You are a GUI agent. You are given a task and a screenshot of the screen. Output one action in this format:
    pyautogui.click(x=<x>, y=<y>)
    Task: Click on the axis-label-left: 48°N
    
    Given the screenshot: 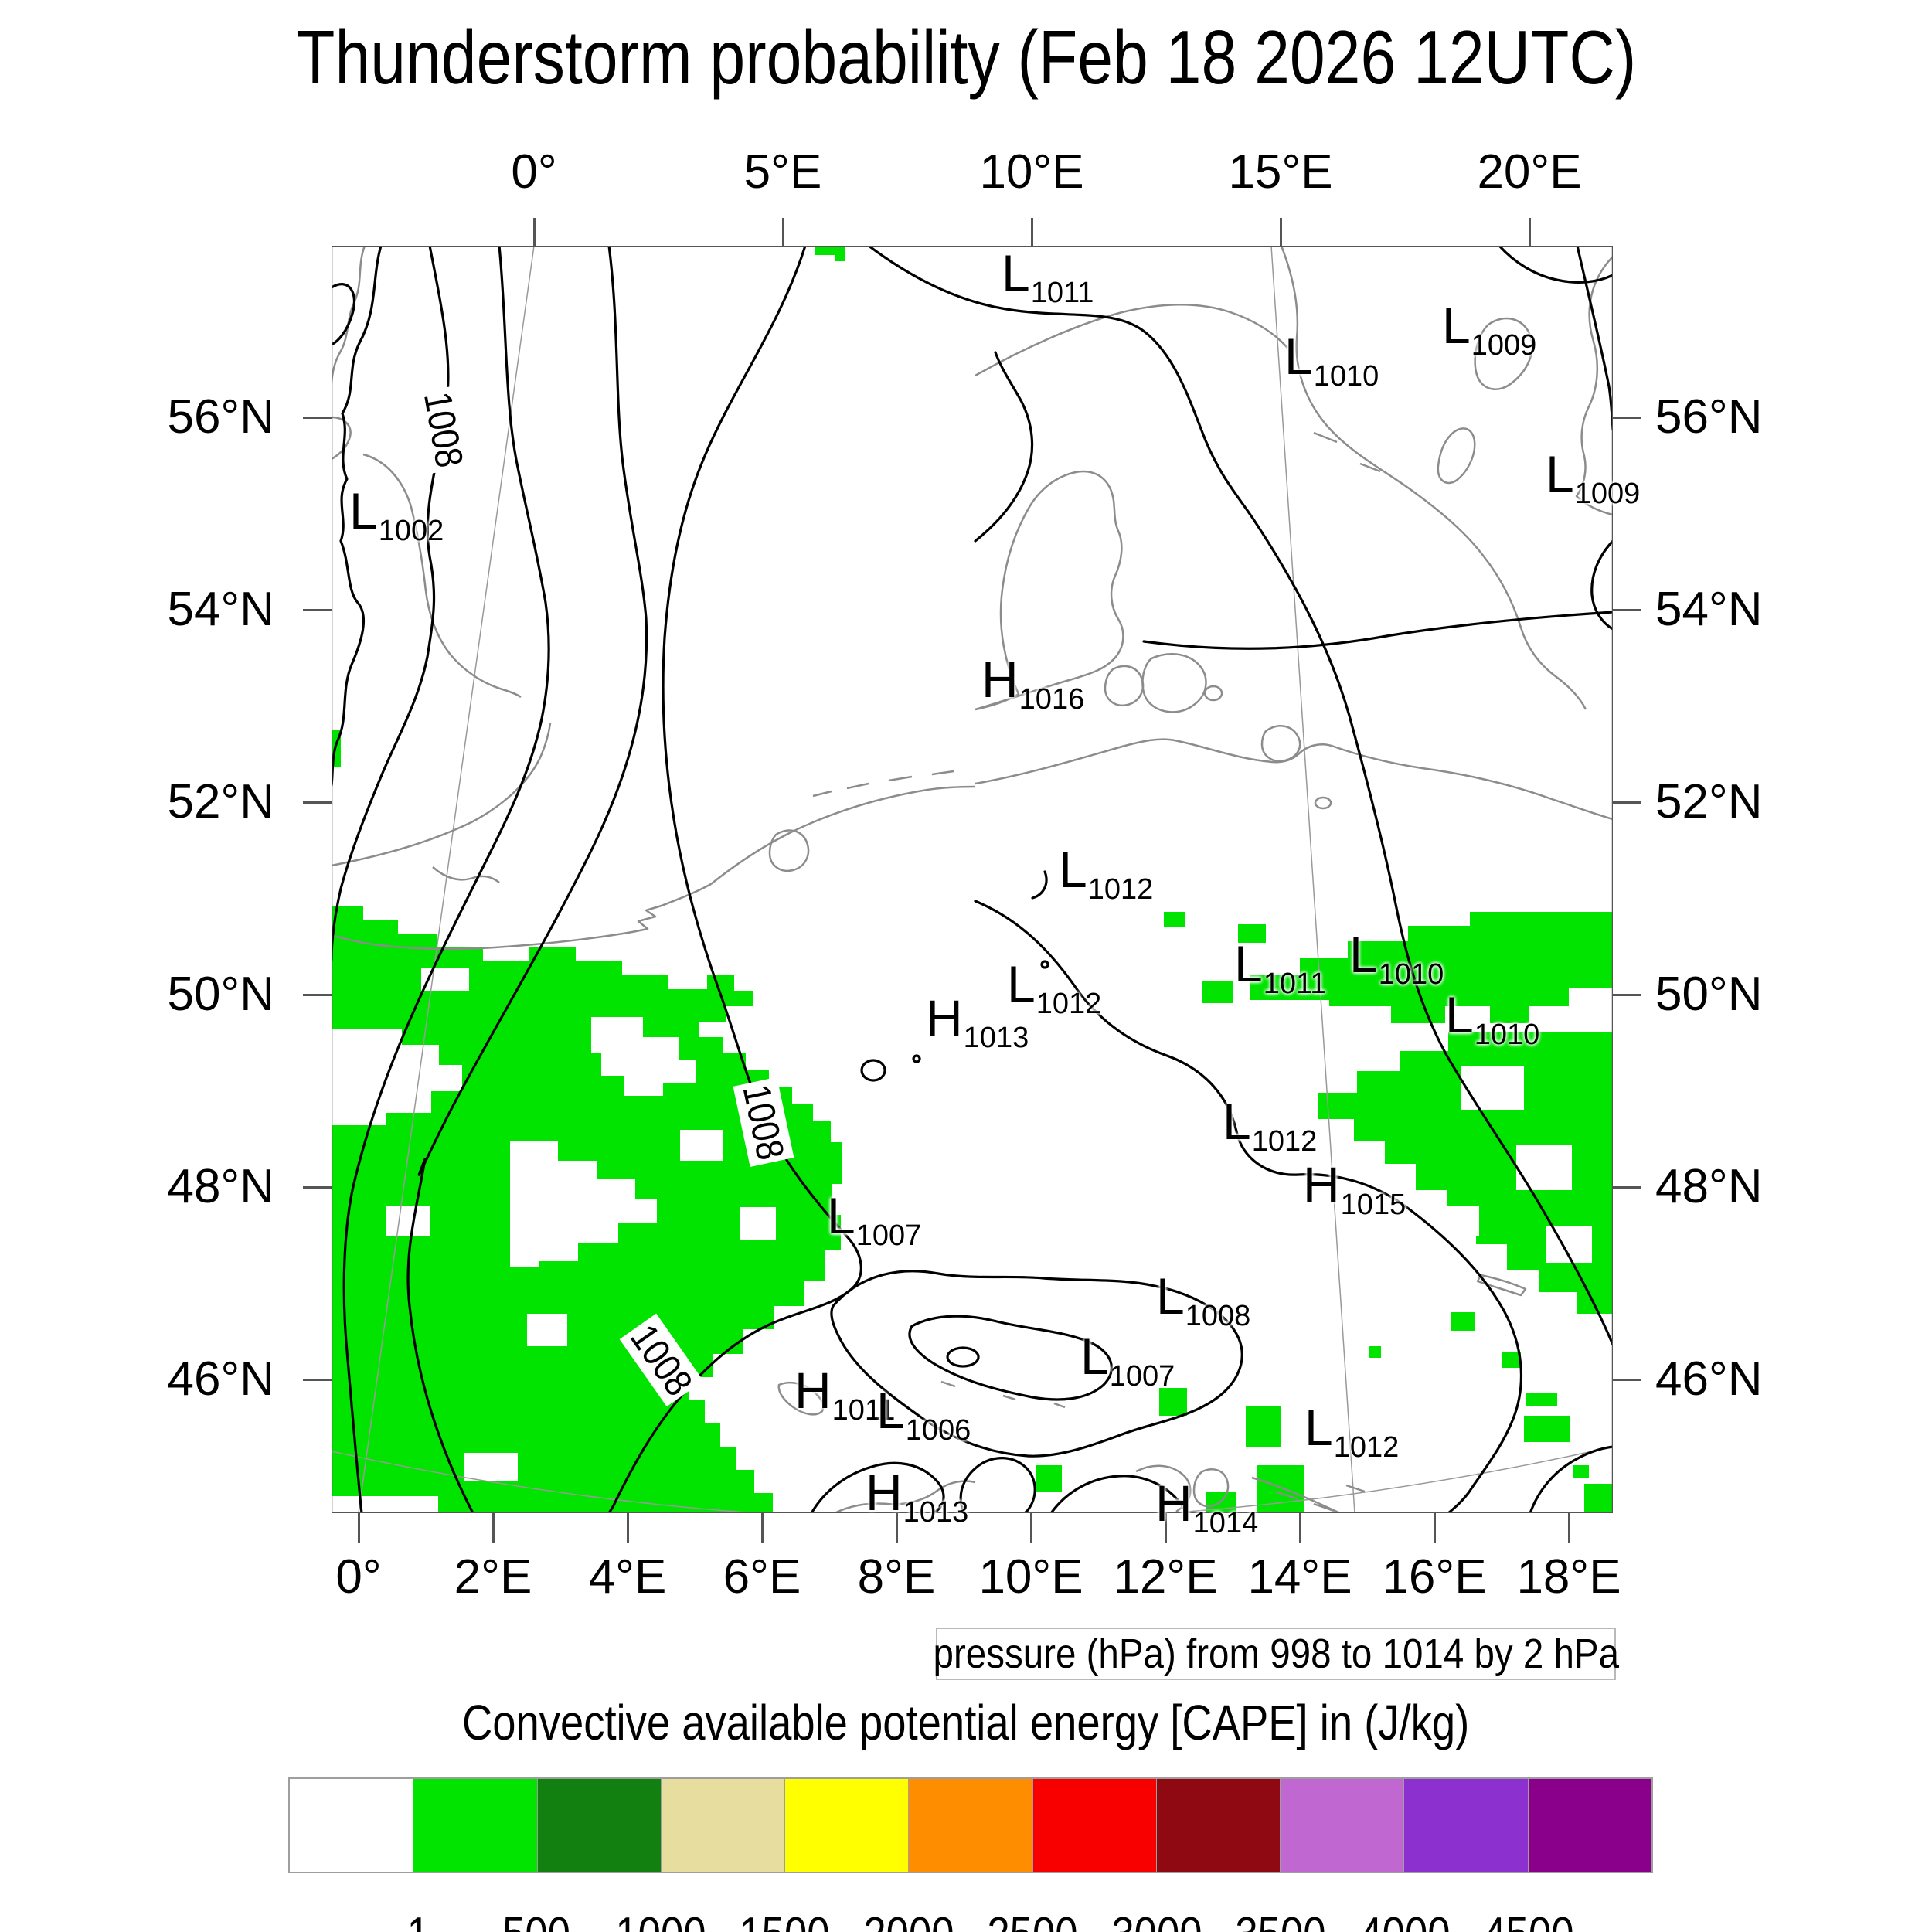 What is the action you would take?
    pyautogui.click(x=221, y=1186)
    